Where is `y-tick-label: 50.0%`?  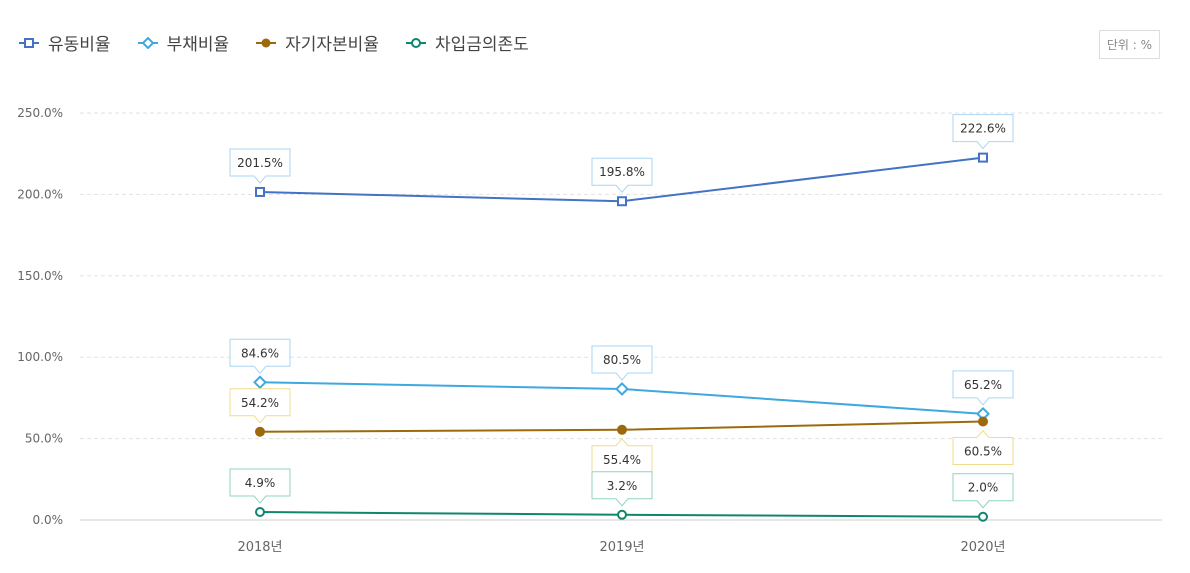
y-tick-label: 50.0% is located at coordinates (44, 439).